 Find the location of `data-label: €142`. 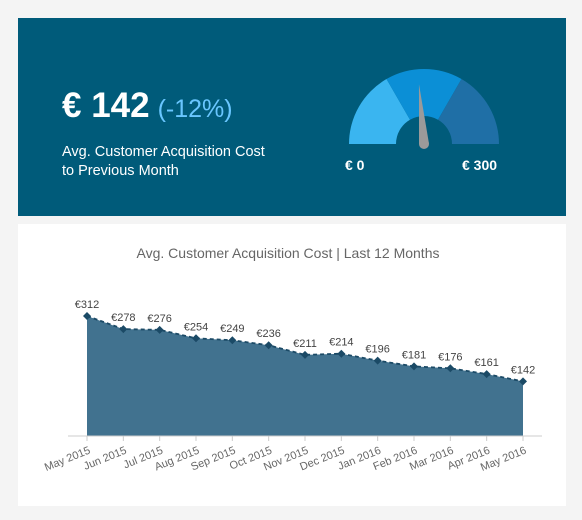

data-label: €142 is located at coordinates (523, 370).